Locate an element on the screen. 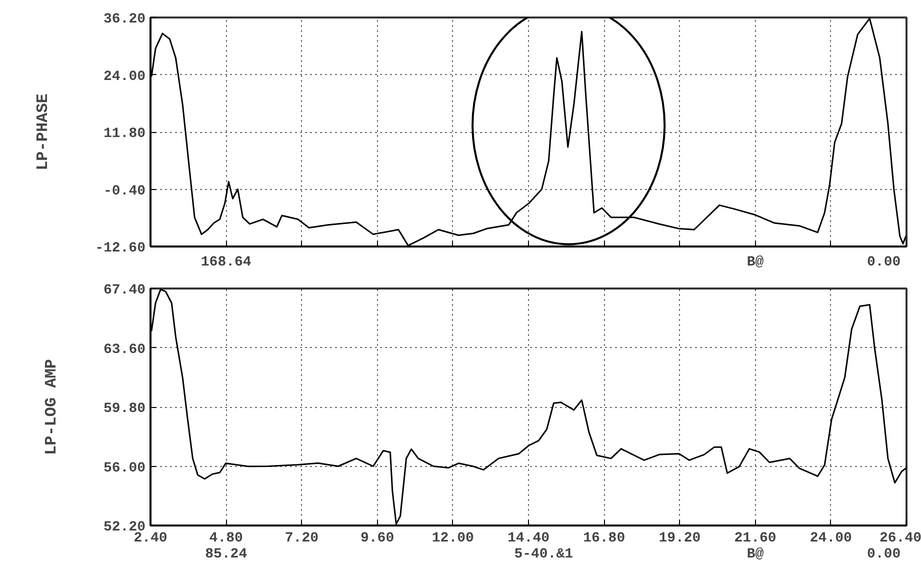 The image size is (921, 581). y-axis-title: LP-PHASE is located at coordinates (43, 132).